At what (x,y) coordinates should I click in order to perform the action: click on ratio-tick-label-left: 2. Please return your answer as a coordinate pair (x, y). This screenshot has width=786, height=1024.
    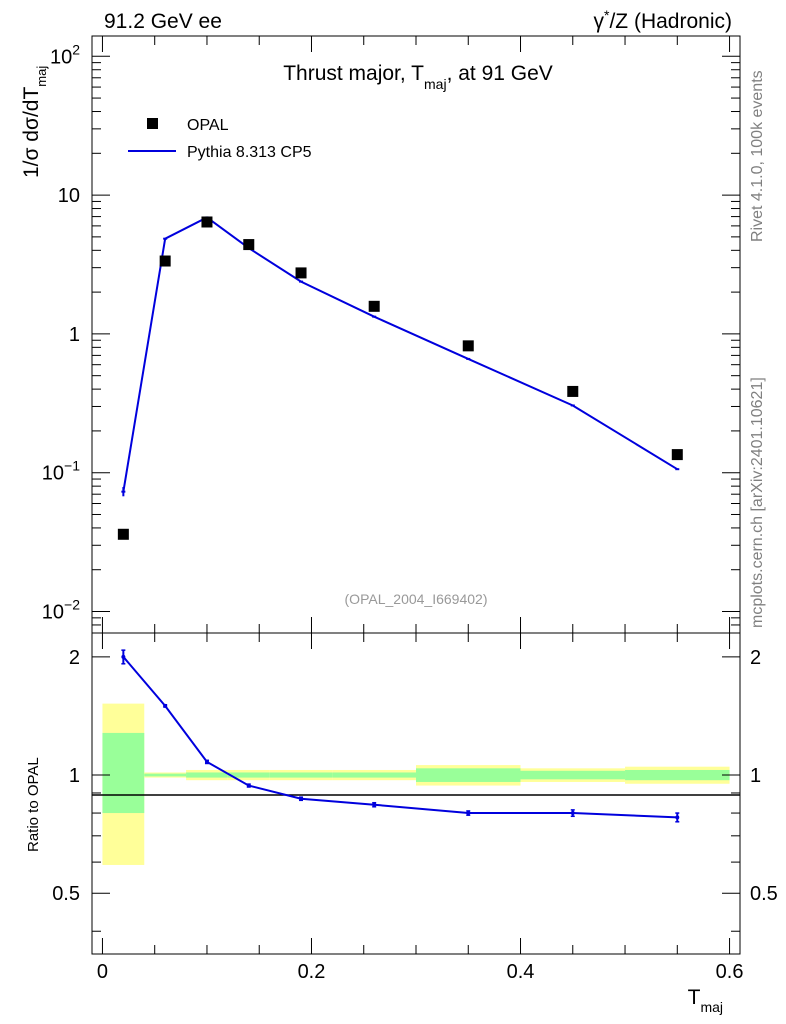
    Looking at the image, I should click on (74, 658).